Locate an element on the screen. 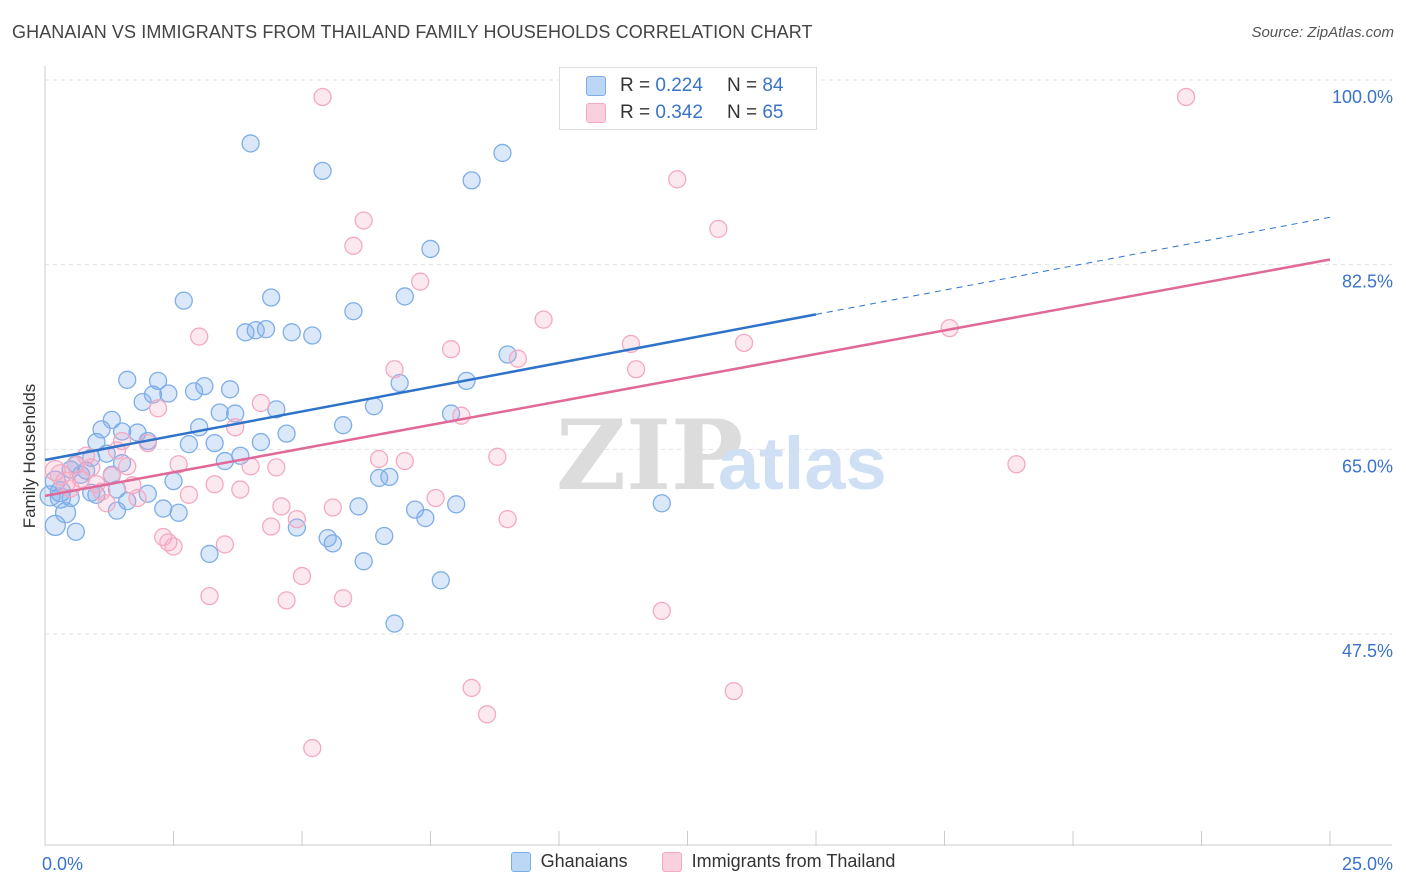 The image size is (1406, 892). legend-row-ghanaians: R = 0.224 N = 84 is located at coordinates (684, 86).